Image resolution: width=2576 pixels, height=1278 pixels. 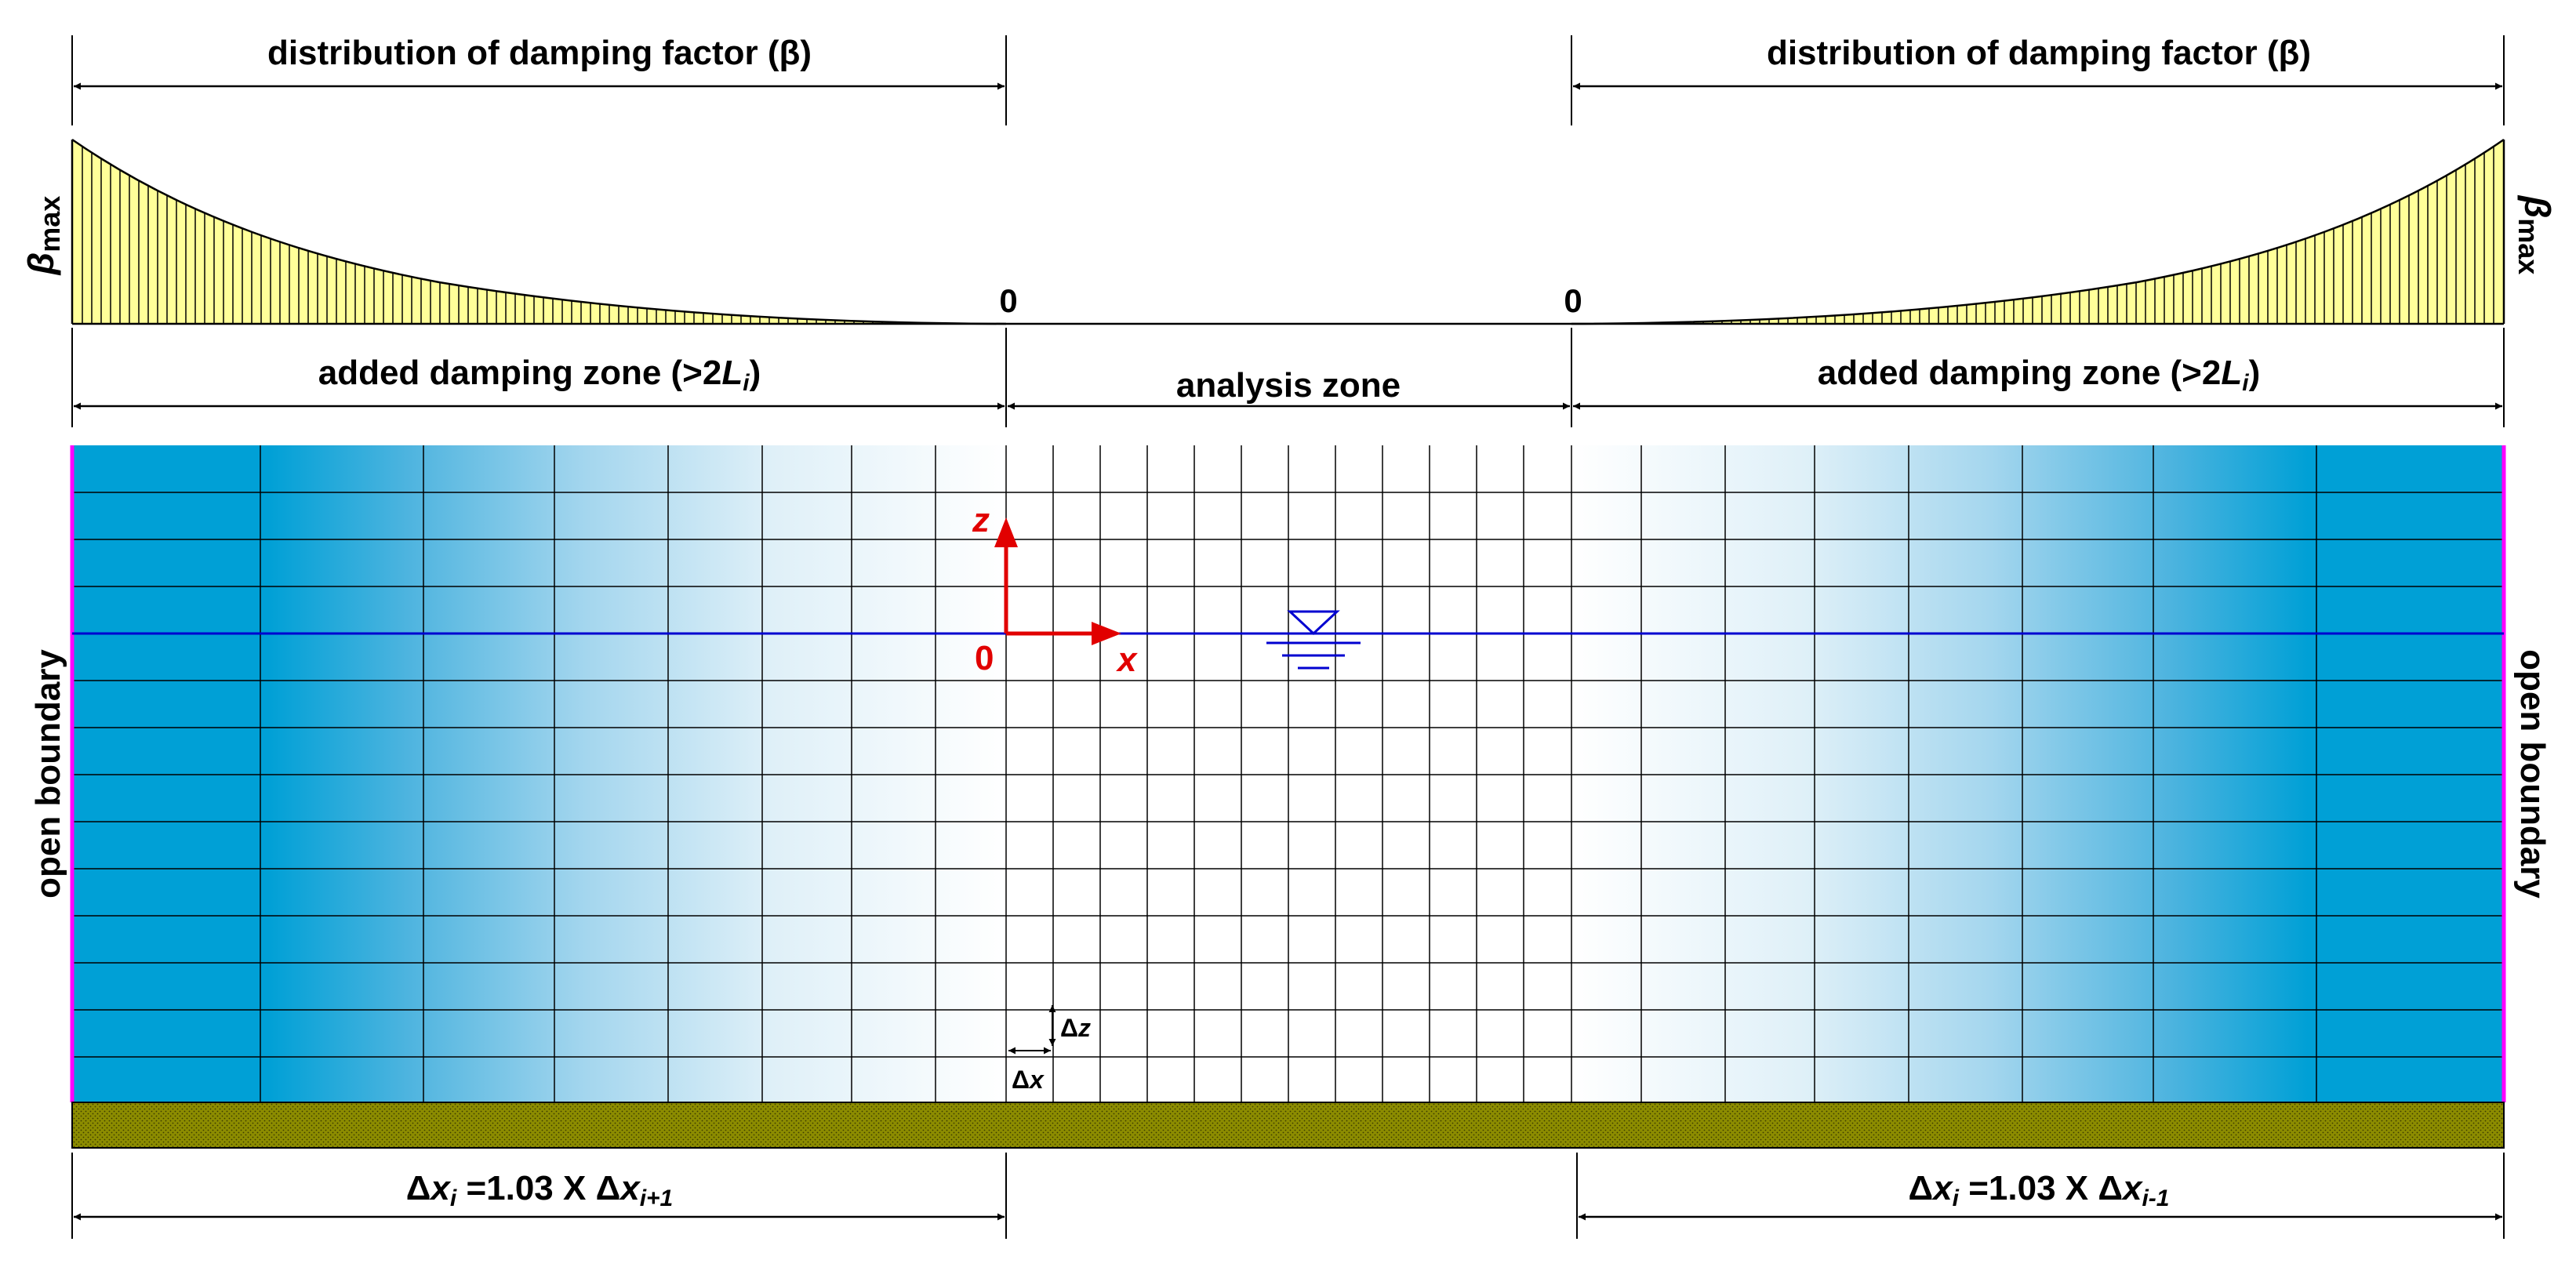 I want to click on left-damping-curve, so click(x=539, y=232).